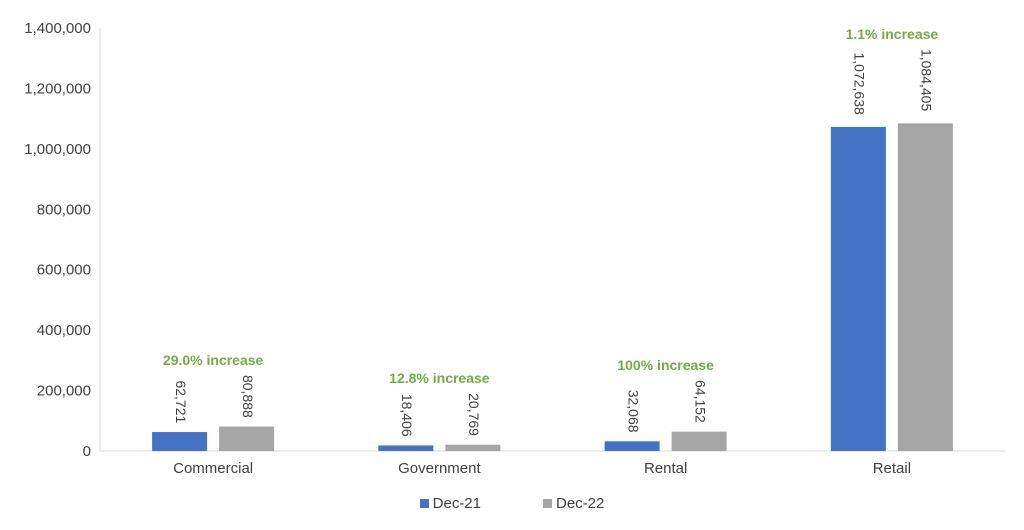 The width and height of the screenshot is (1024, 530). I want to click on legend-label-dec-21: Dec-21, so click(456, 503).